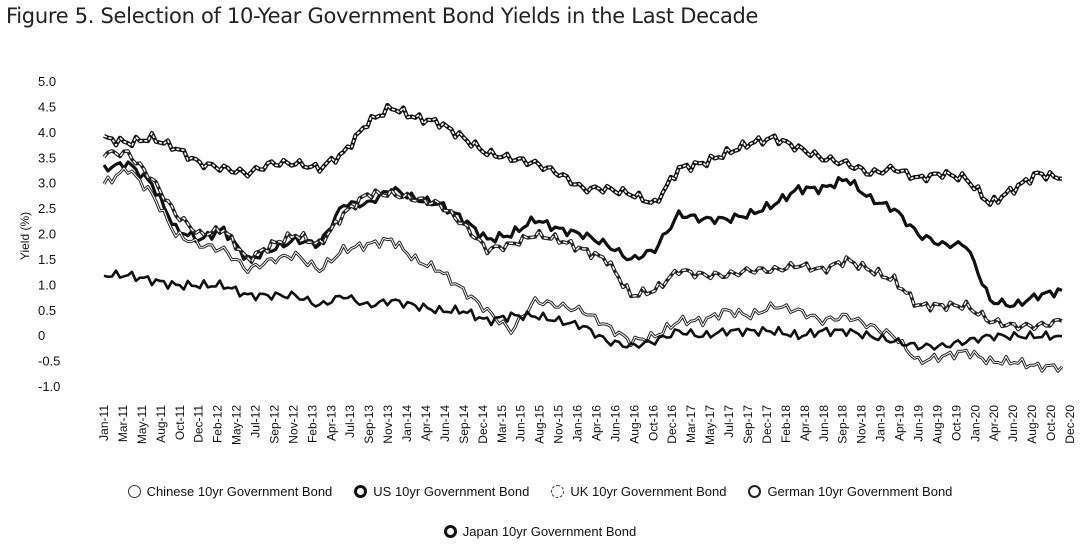  What do you see at coordinates (49, 386) in the screenshot?
I see `y-tick-label: -1.0` at bounding box center [49, 386].